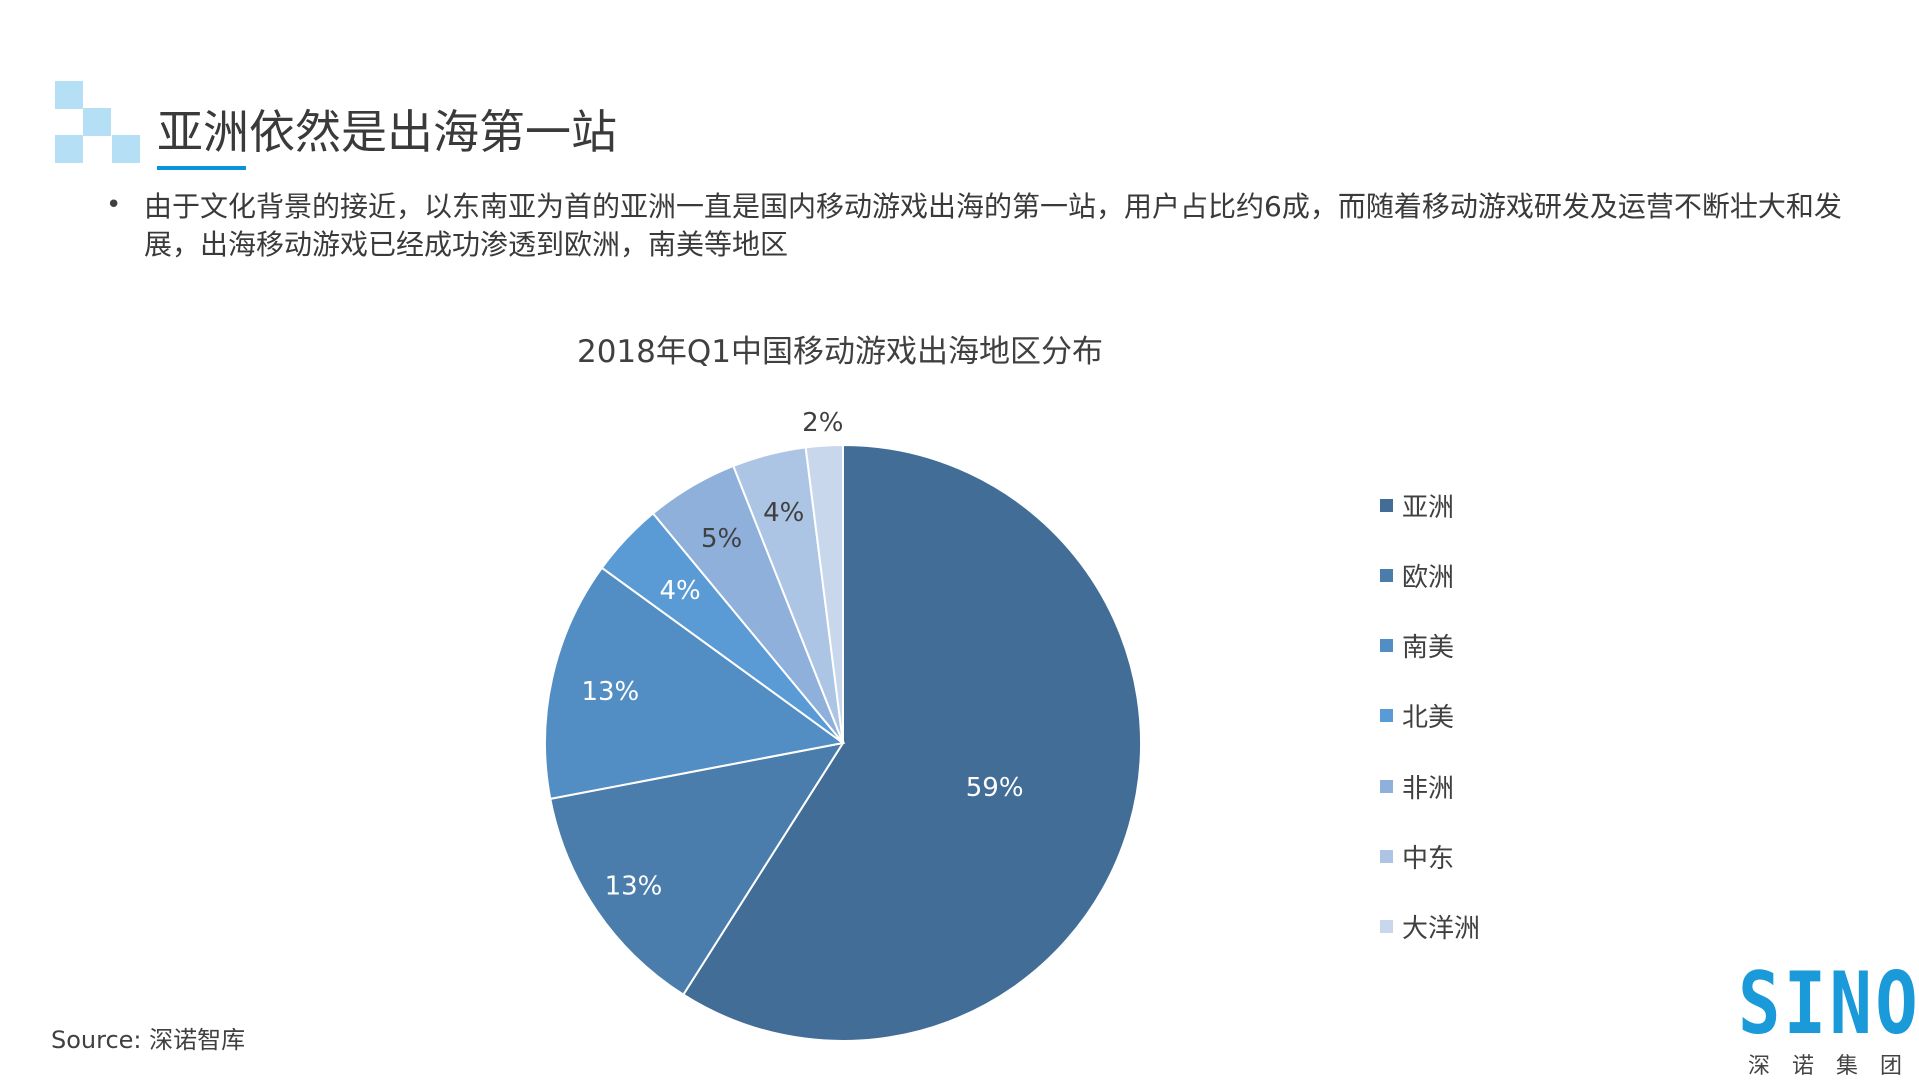 The height and width of the screenshot is (1080, 1919). Describe the element at coordinates (387, 132) in the screenshot. I see `page-title: 亚洲依然是出海第一站` at that location.